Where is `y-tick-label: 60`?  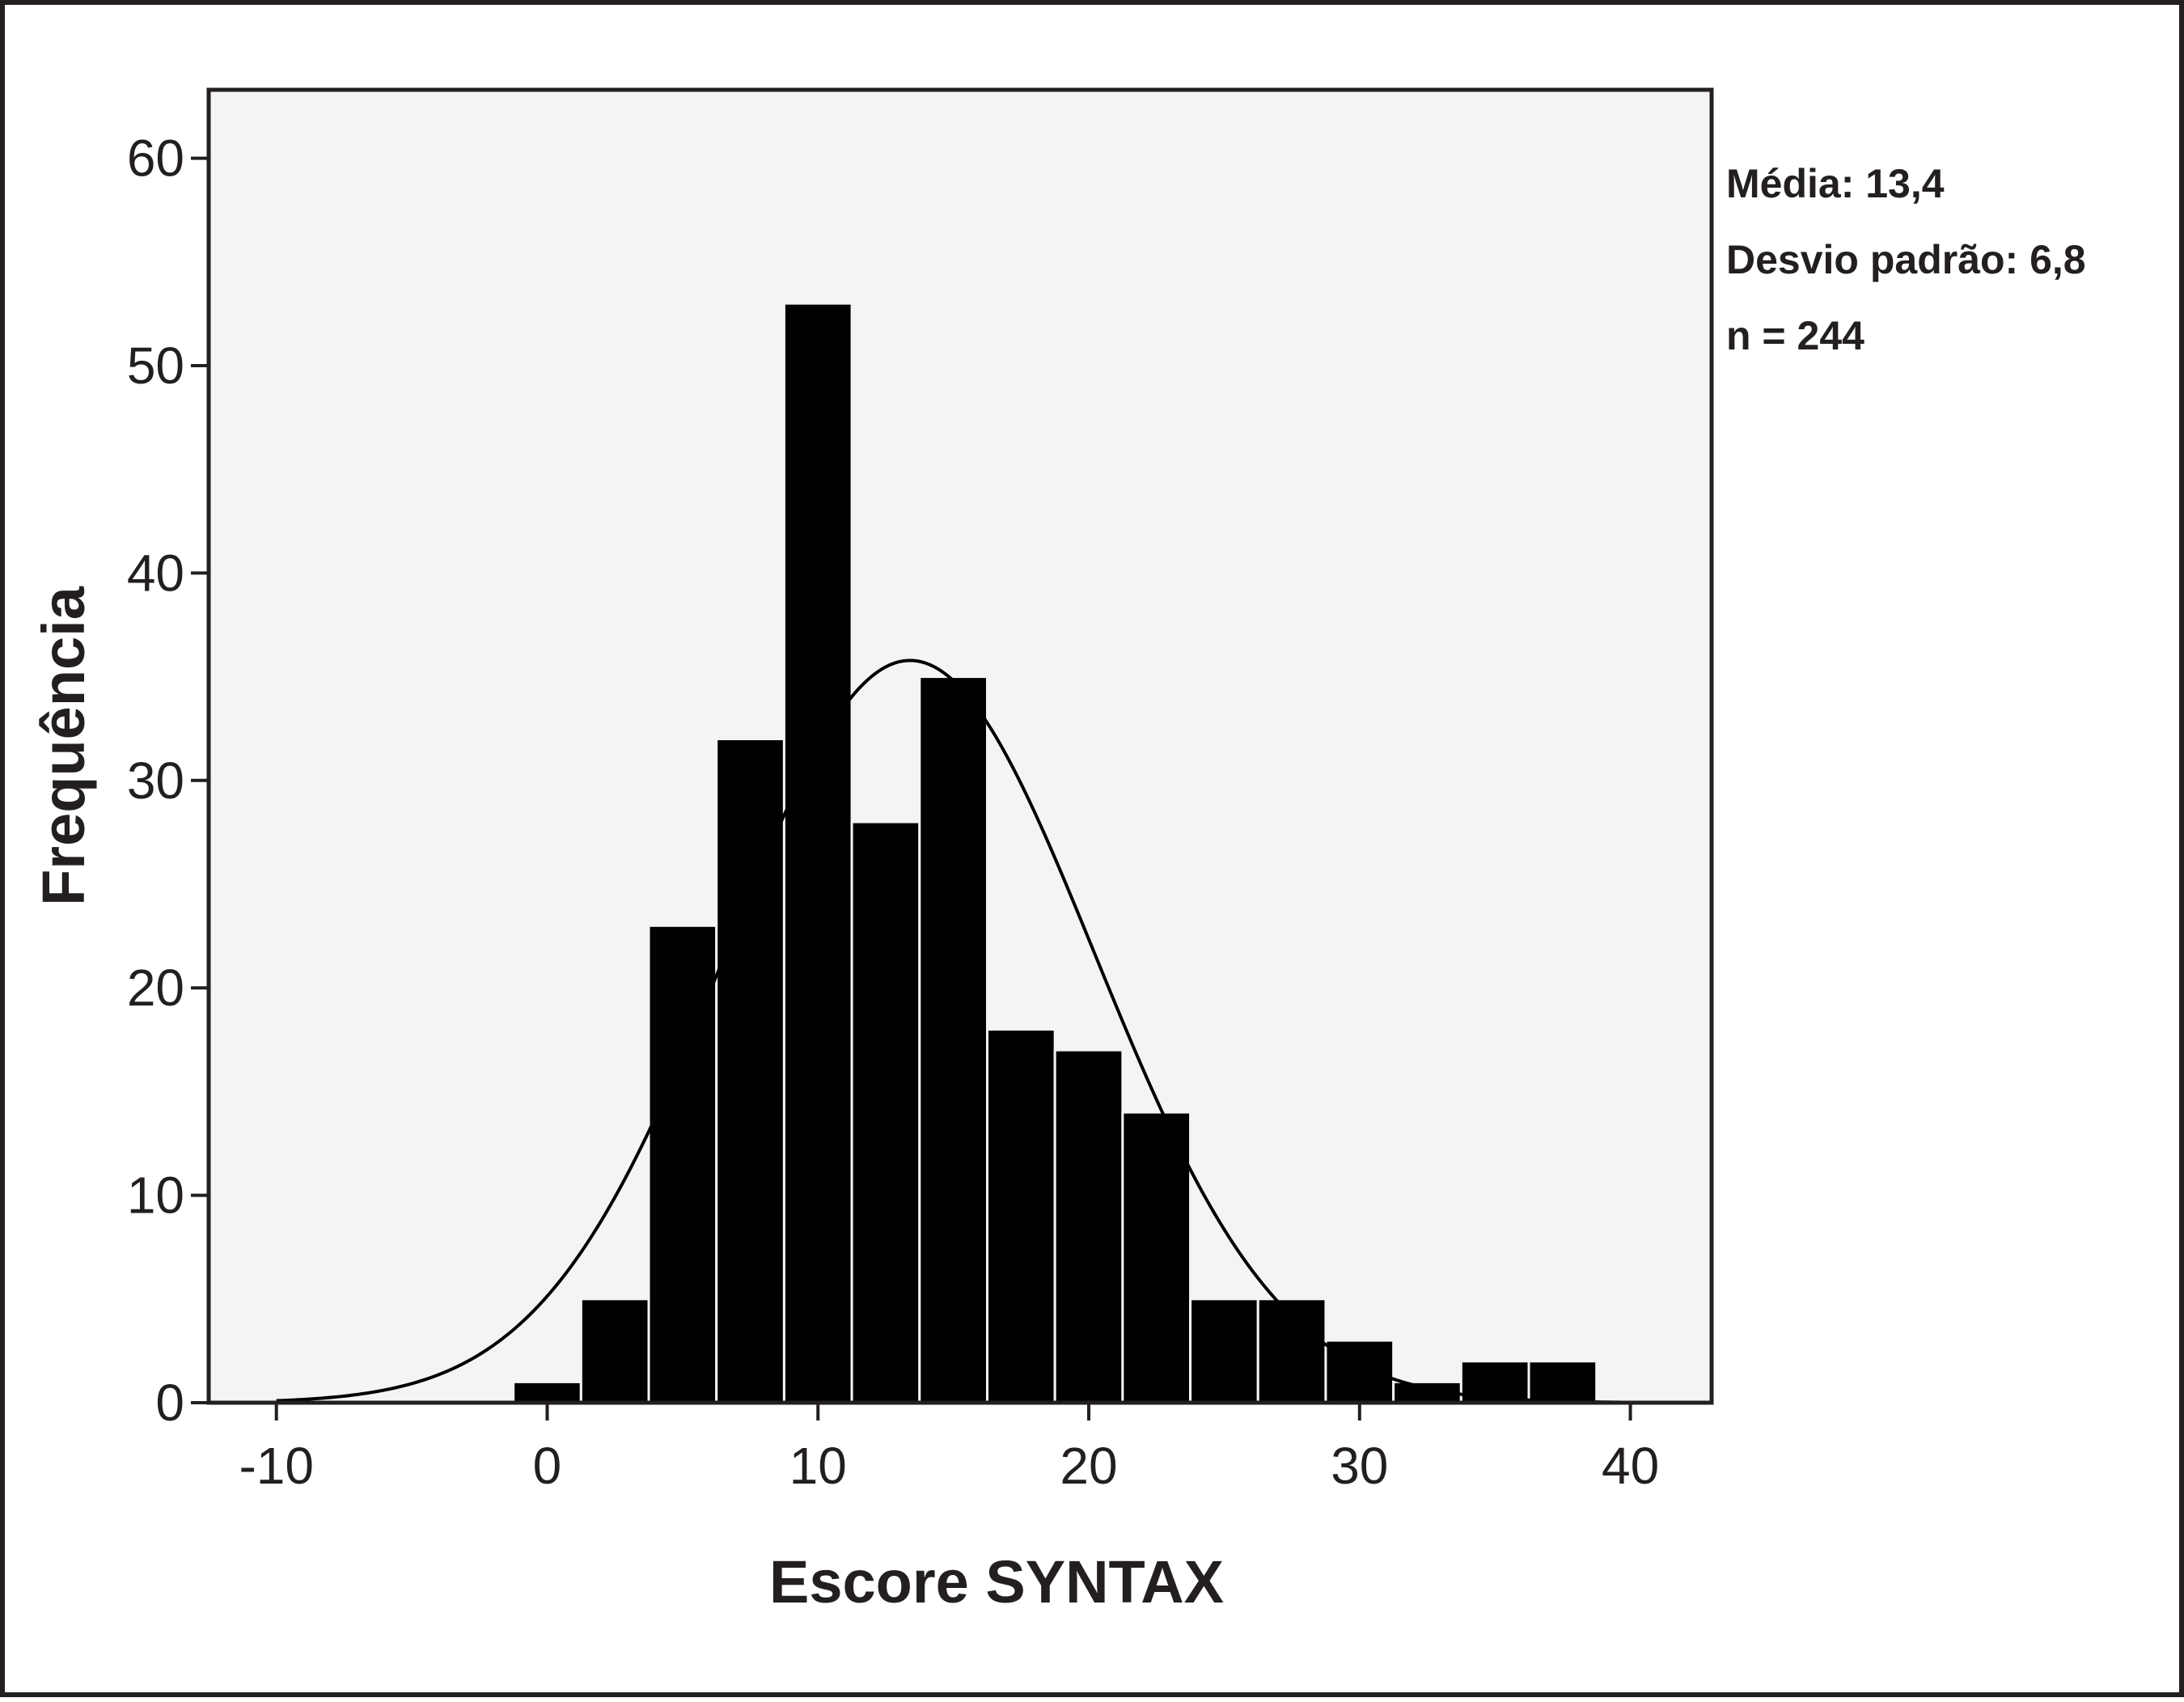
y-tick-label: 60 is located at coordinates (155, 158).